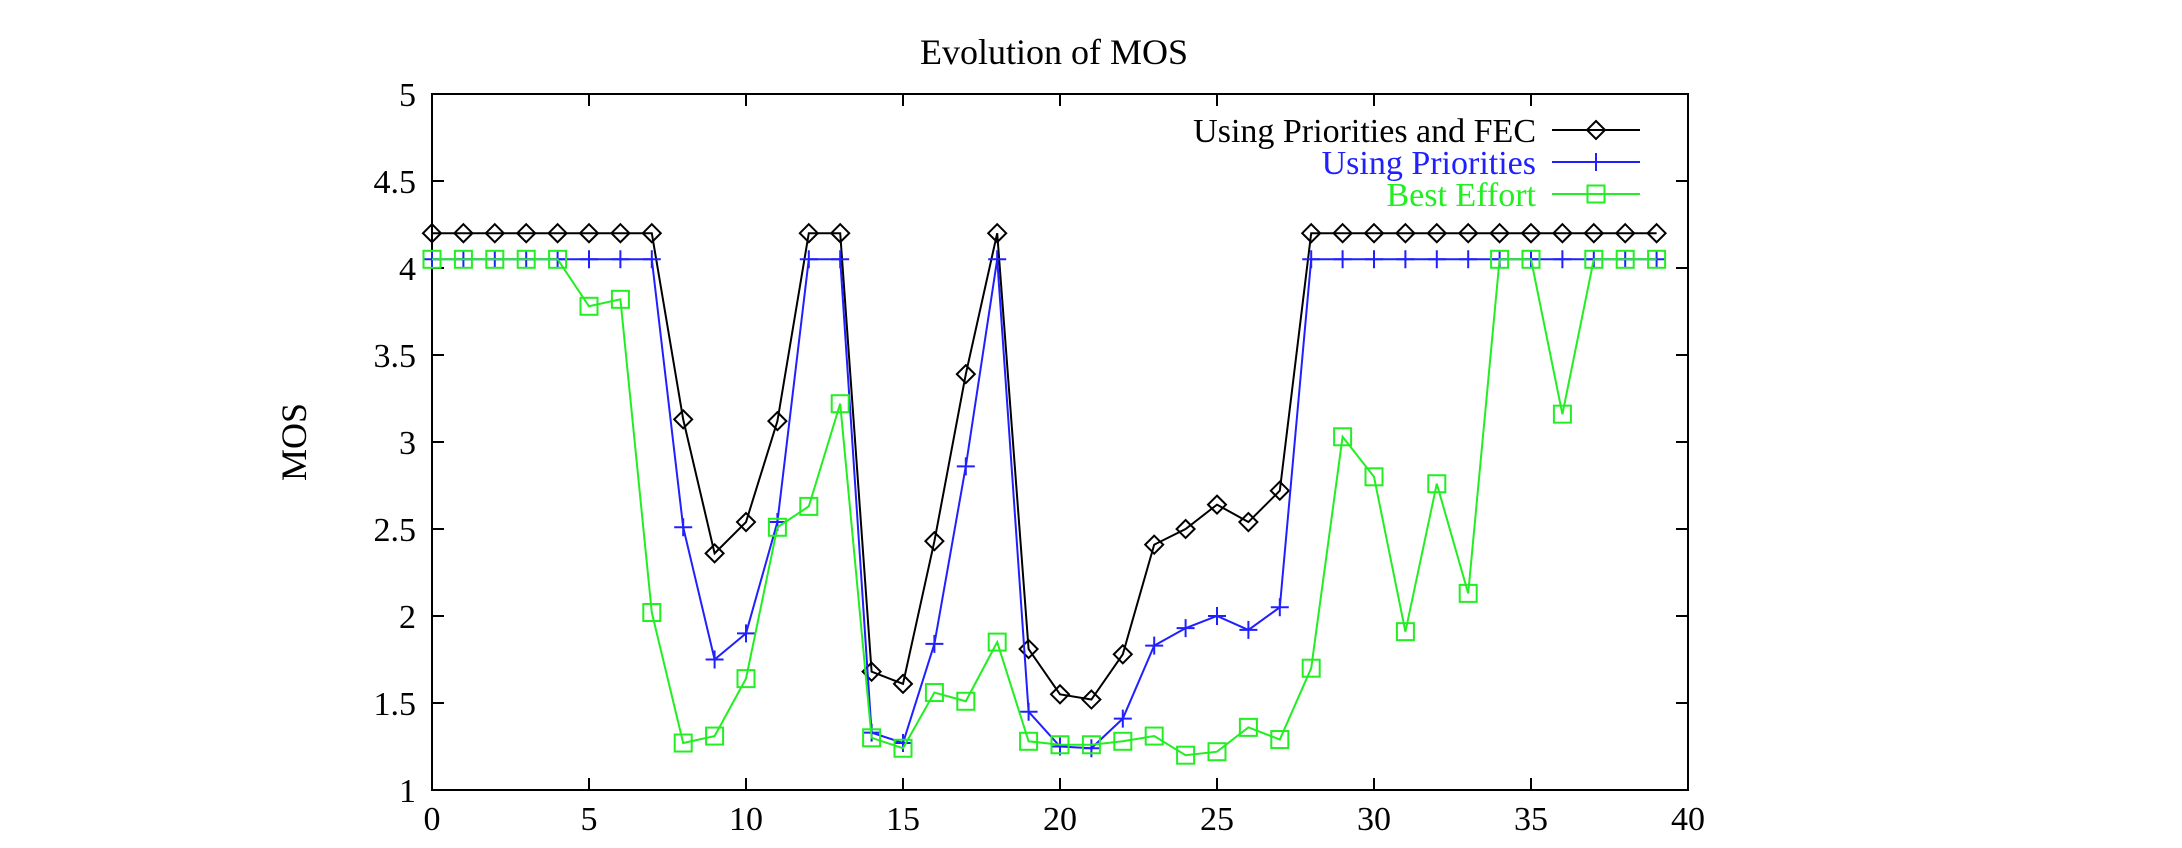 This screenshot has width=2182, height=848. Describe the element at coordinates (432, 819) in the screenshot. I see `x-tick-label: 0` at that location.